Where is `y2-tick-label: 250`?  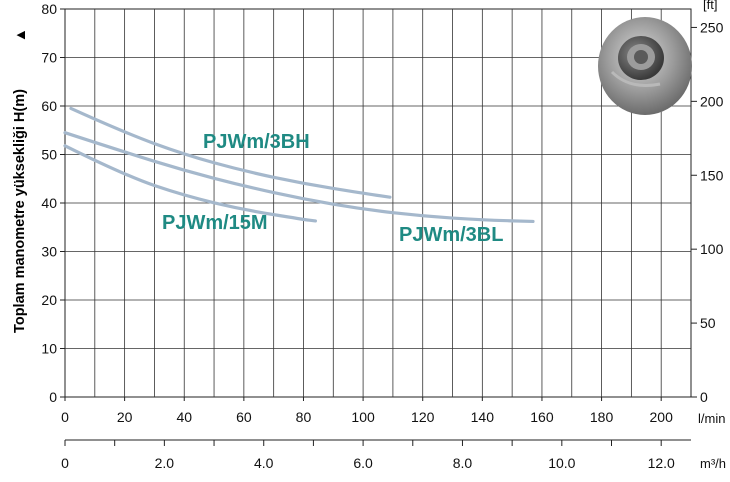 y2-tick-label: 250 is located at coordinates (712, 27).